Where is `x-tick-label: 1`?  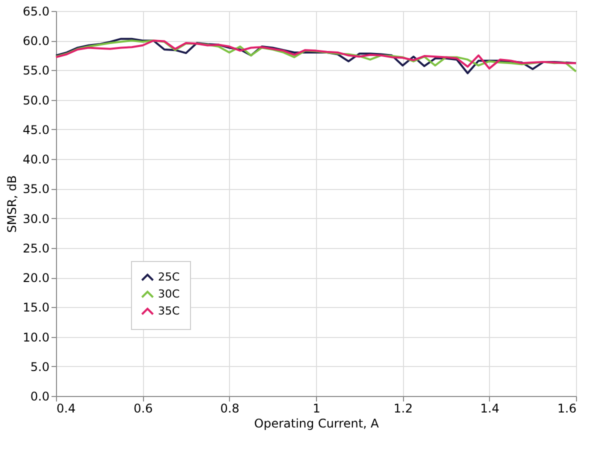 x-tick-label: 1 is located at coordinates (316, 409).